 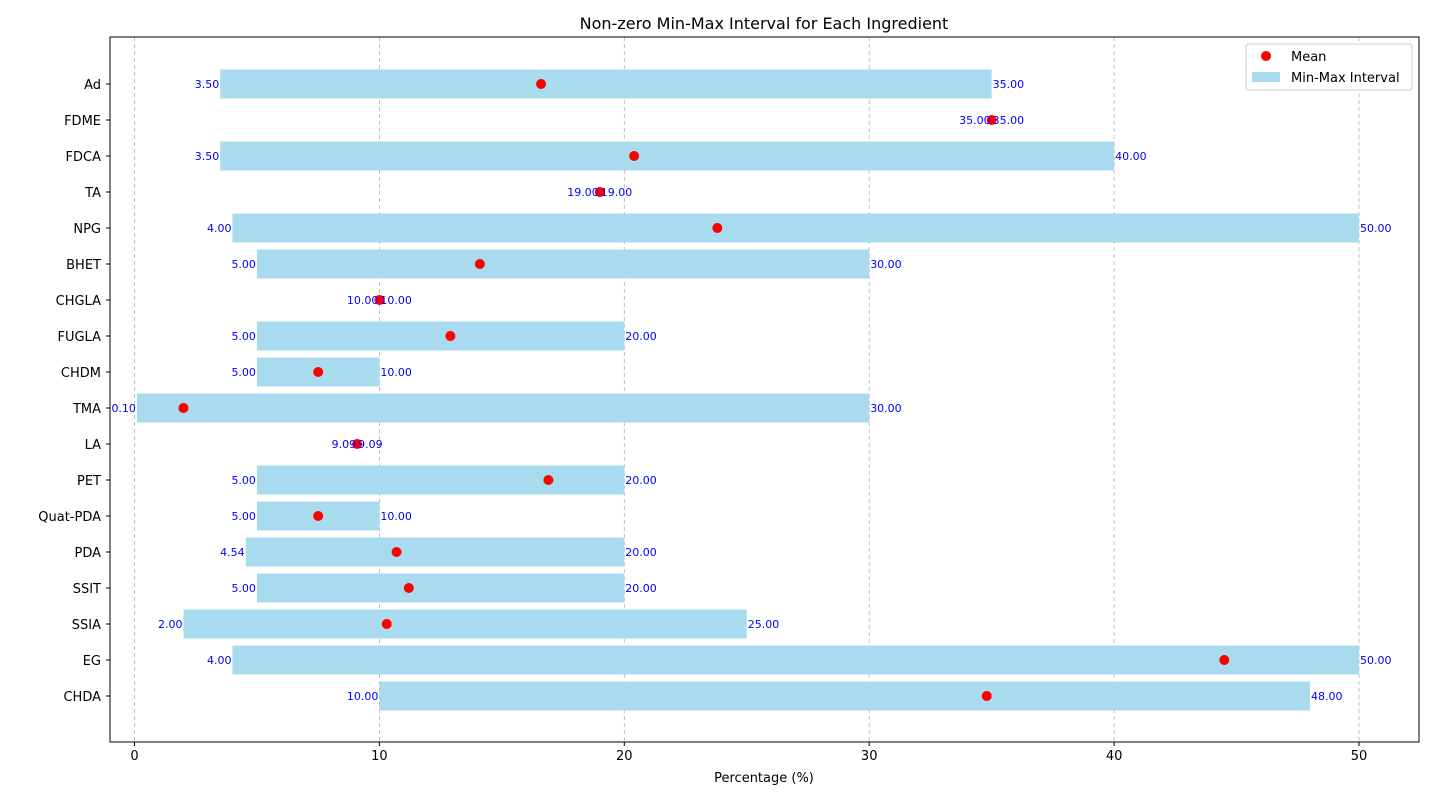 I want to click on min-value-label: 35.00, so click(x=975, y=120).